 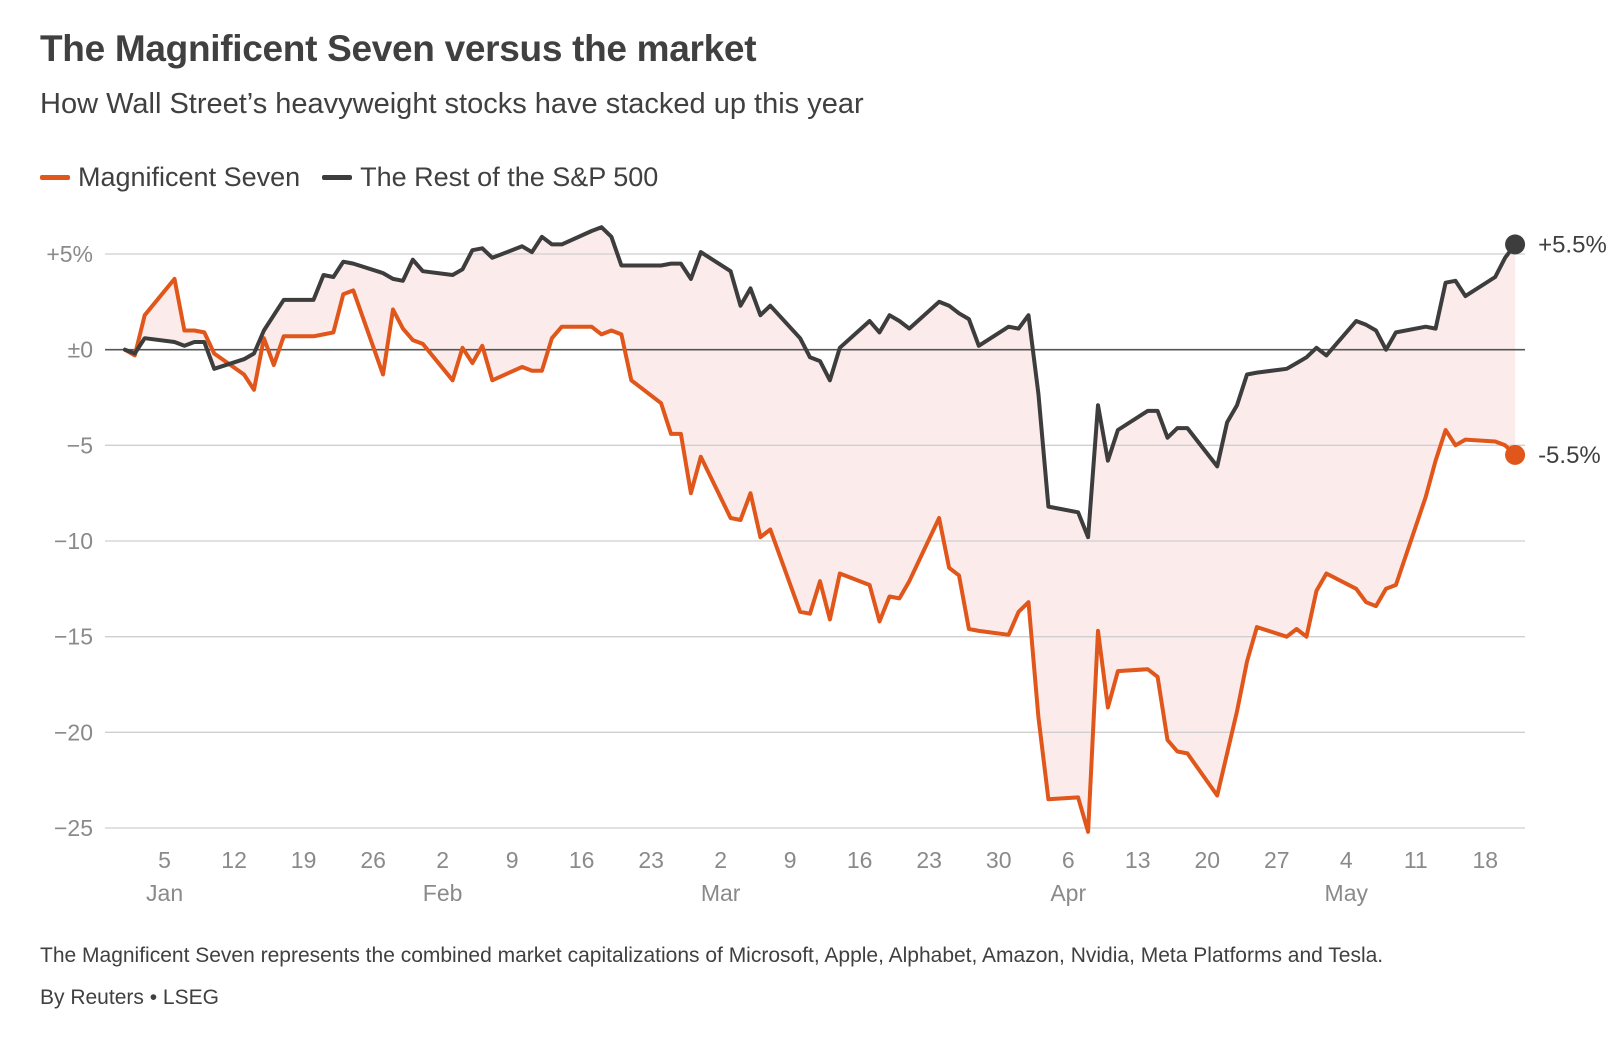 I want to click on source-credit: By Reuters • LSEG, so click(x=129, y=997).